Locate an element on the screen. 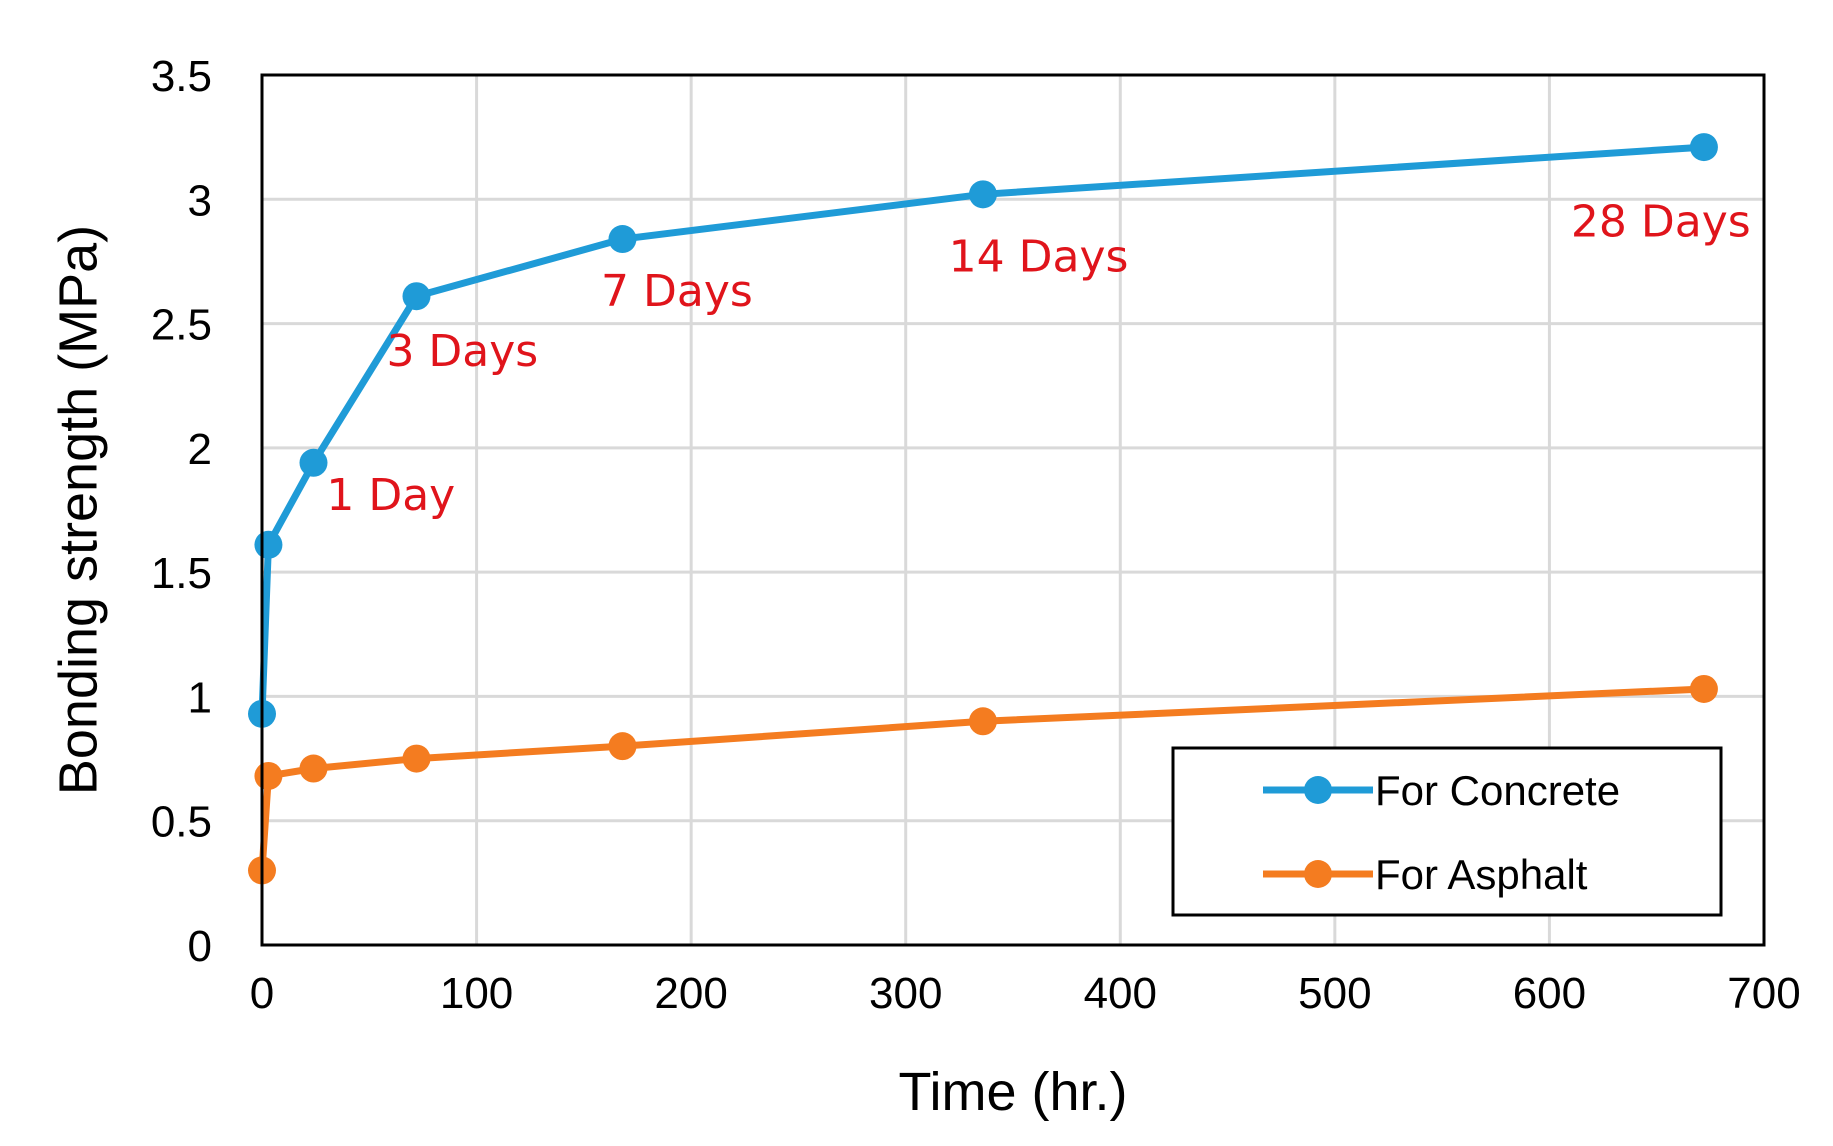 The width and height of the screenshot is (1833, 1146). x-tick-label: 400 is located at coordinates (1120, 993).